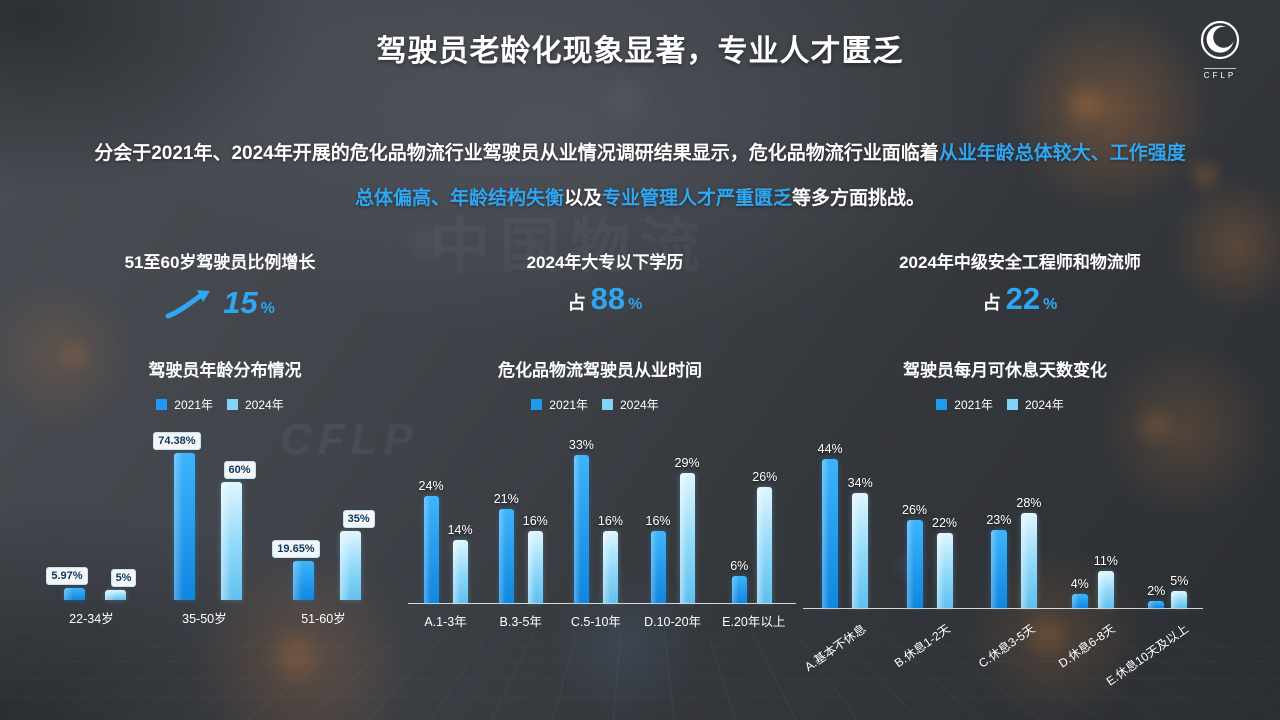 Image resolution: width=1280 pixels, height=720 pixels. What do you see at coordinates (1023, 298) in the screenshot?
I see `stat-value: 22` at bounding box center [1023, 298].